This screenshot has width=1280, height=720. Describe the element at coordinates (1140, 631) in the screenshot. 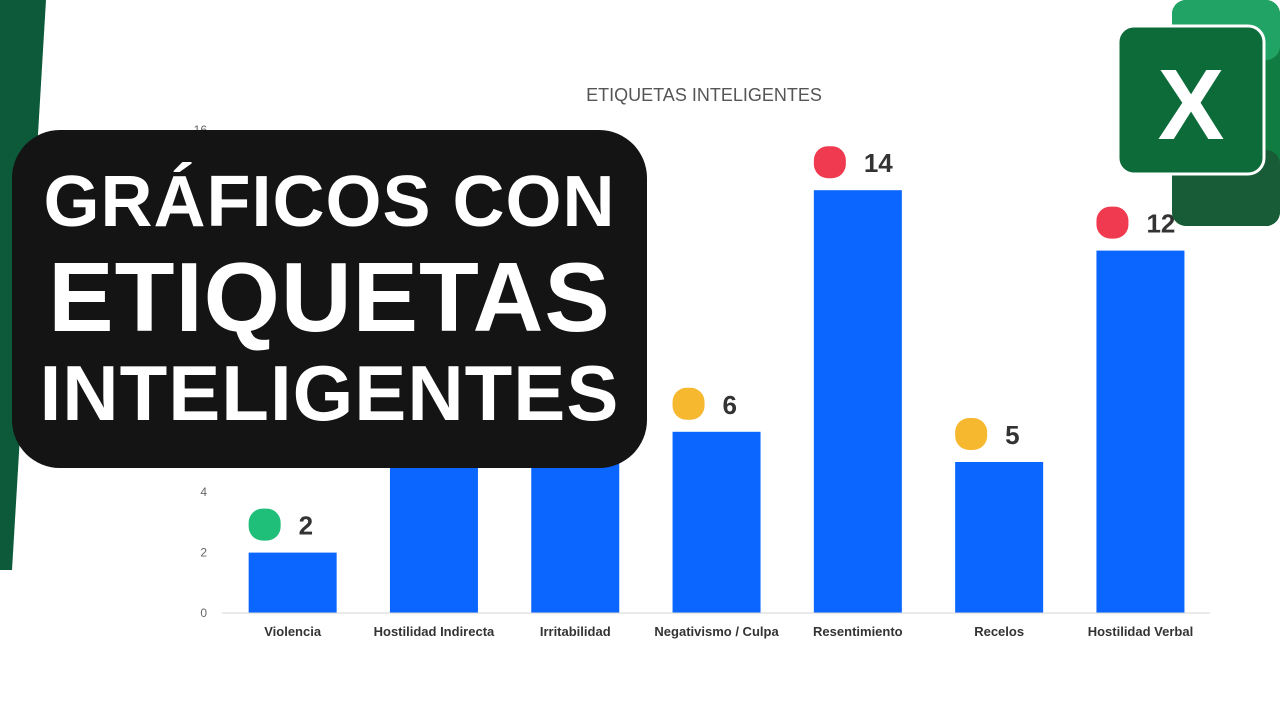

I see `x-tick-label: Hostilidad Verbal` at that location.